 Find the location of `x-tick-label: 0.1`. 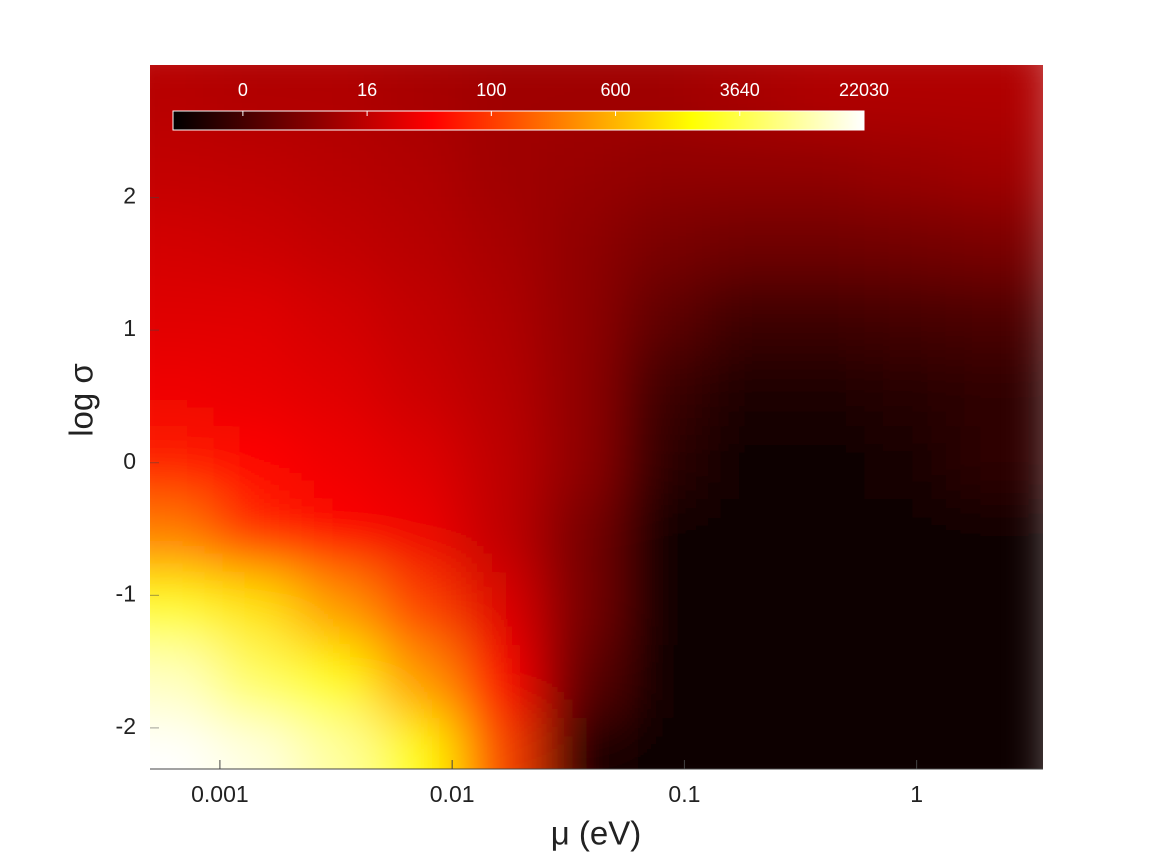

x-tick-label: 0.1 is located at coordinates (684, 794).